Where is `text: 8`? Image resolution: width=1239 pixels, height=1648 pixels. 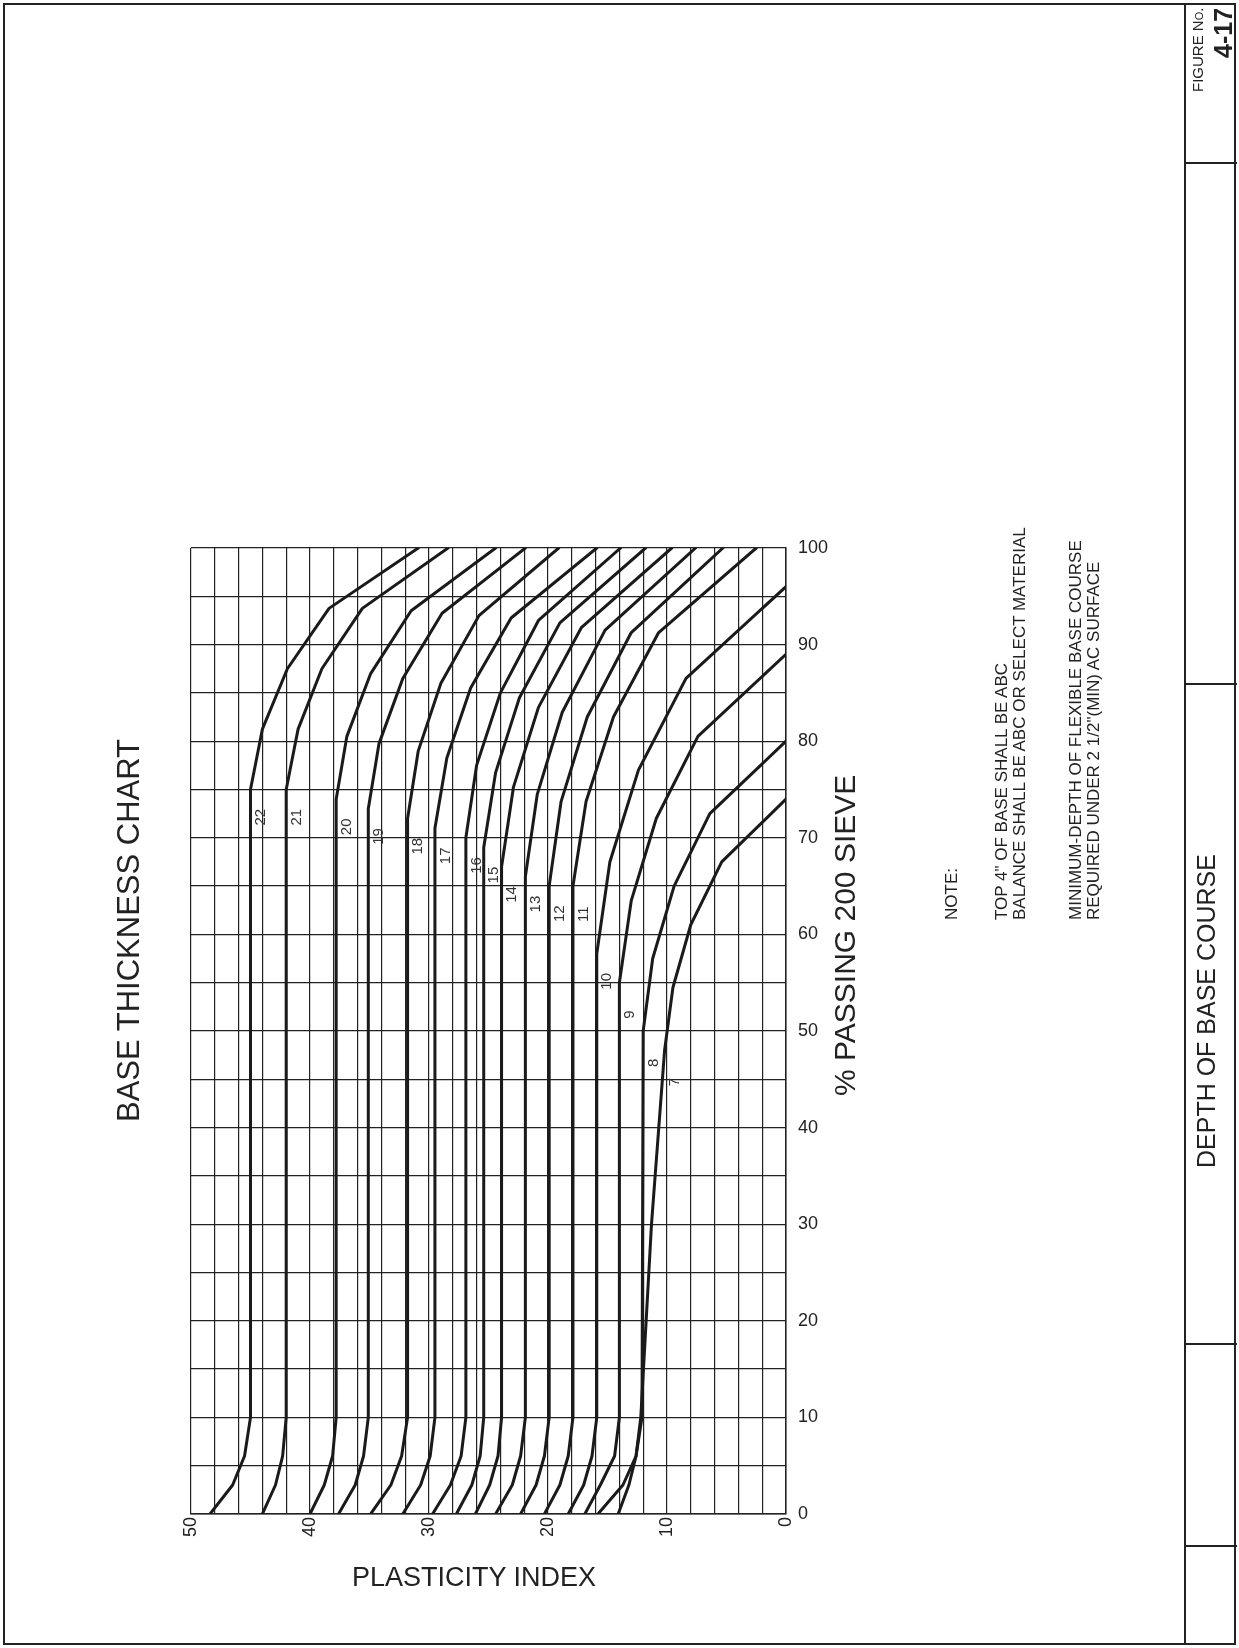
text: 8 is located at coordinates (652, 1062).